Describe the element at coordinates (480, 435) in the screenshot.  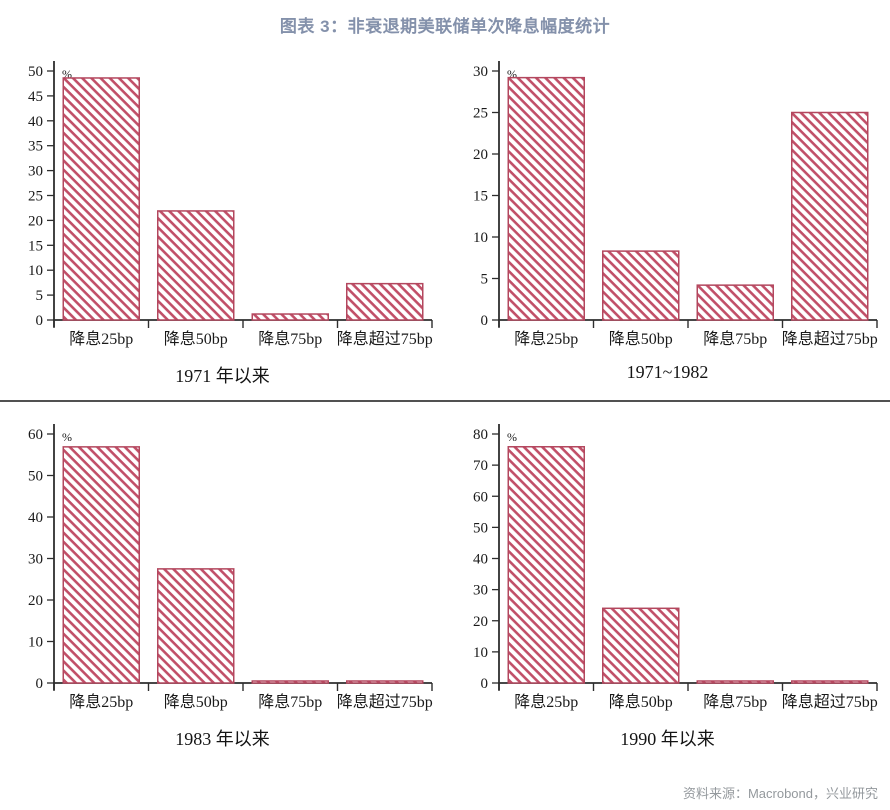
I see `svg-text: 80` at that location.